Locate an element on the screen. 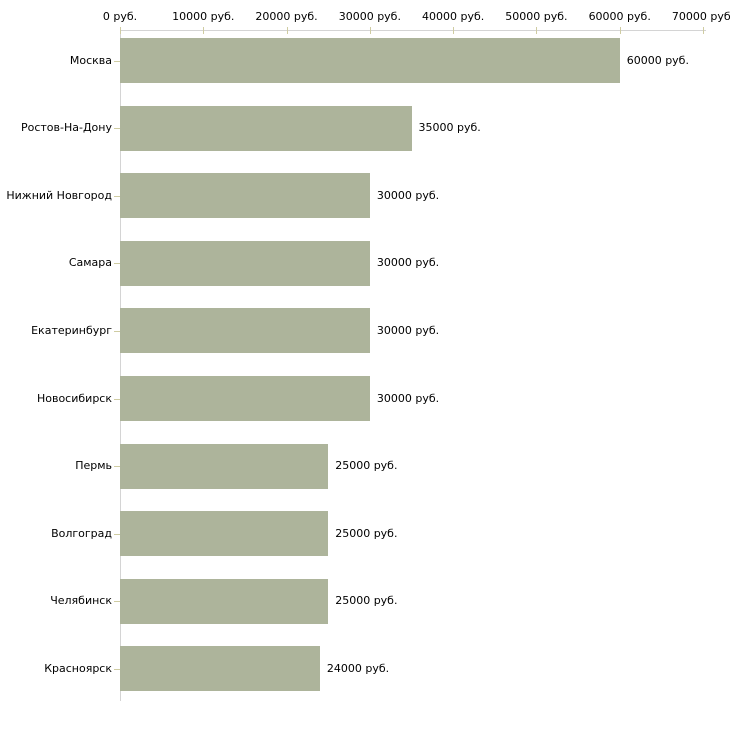  value-label: 60000 руб. is located at coordinates (657, 60).